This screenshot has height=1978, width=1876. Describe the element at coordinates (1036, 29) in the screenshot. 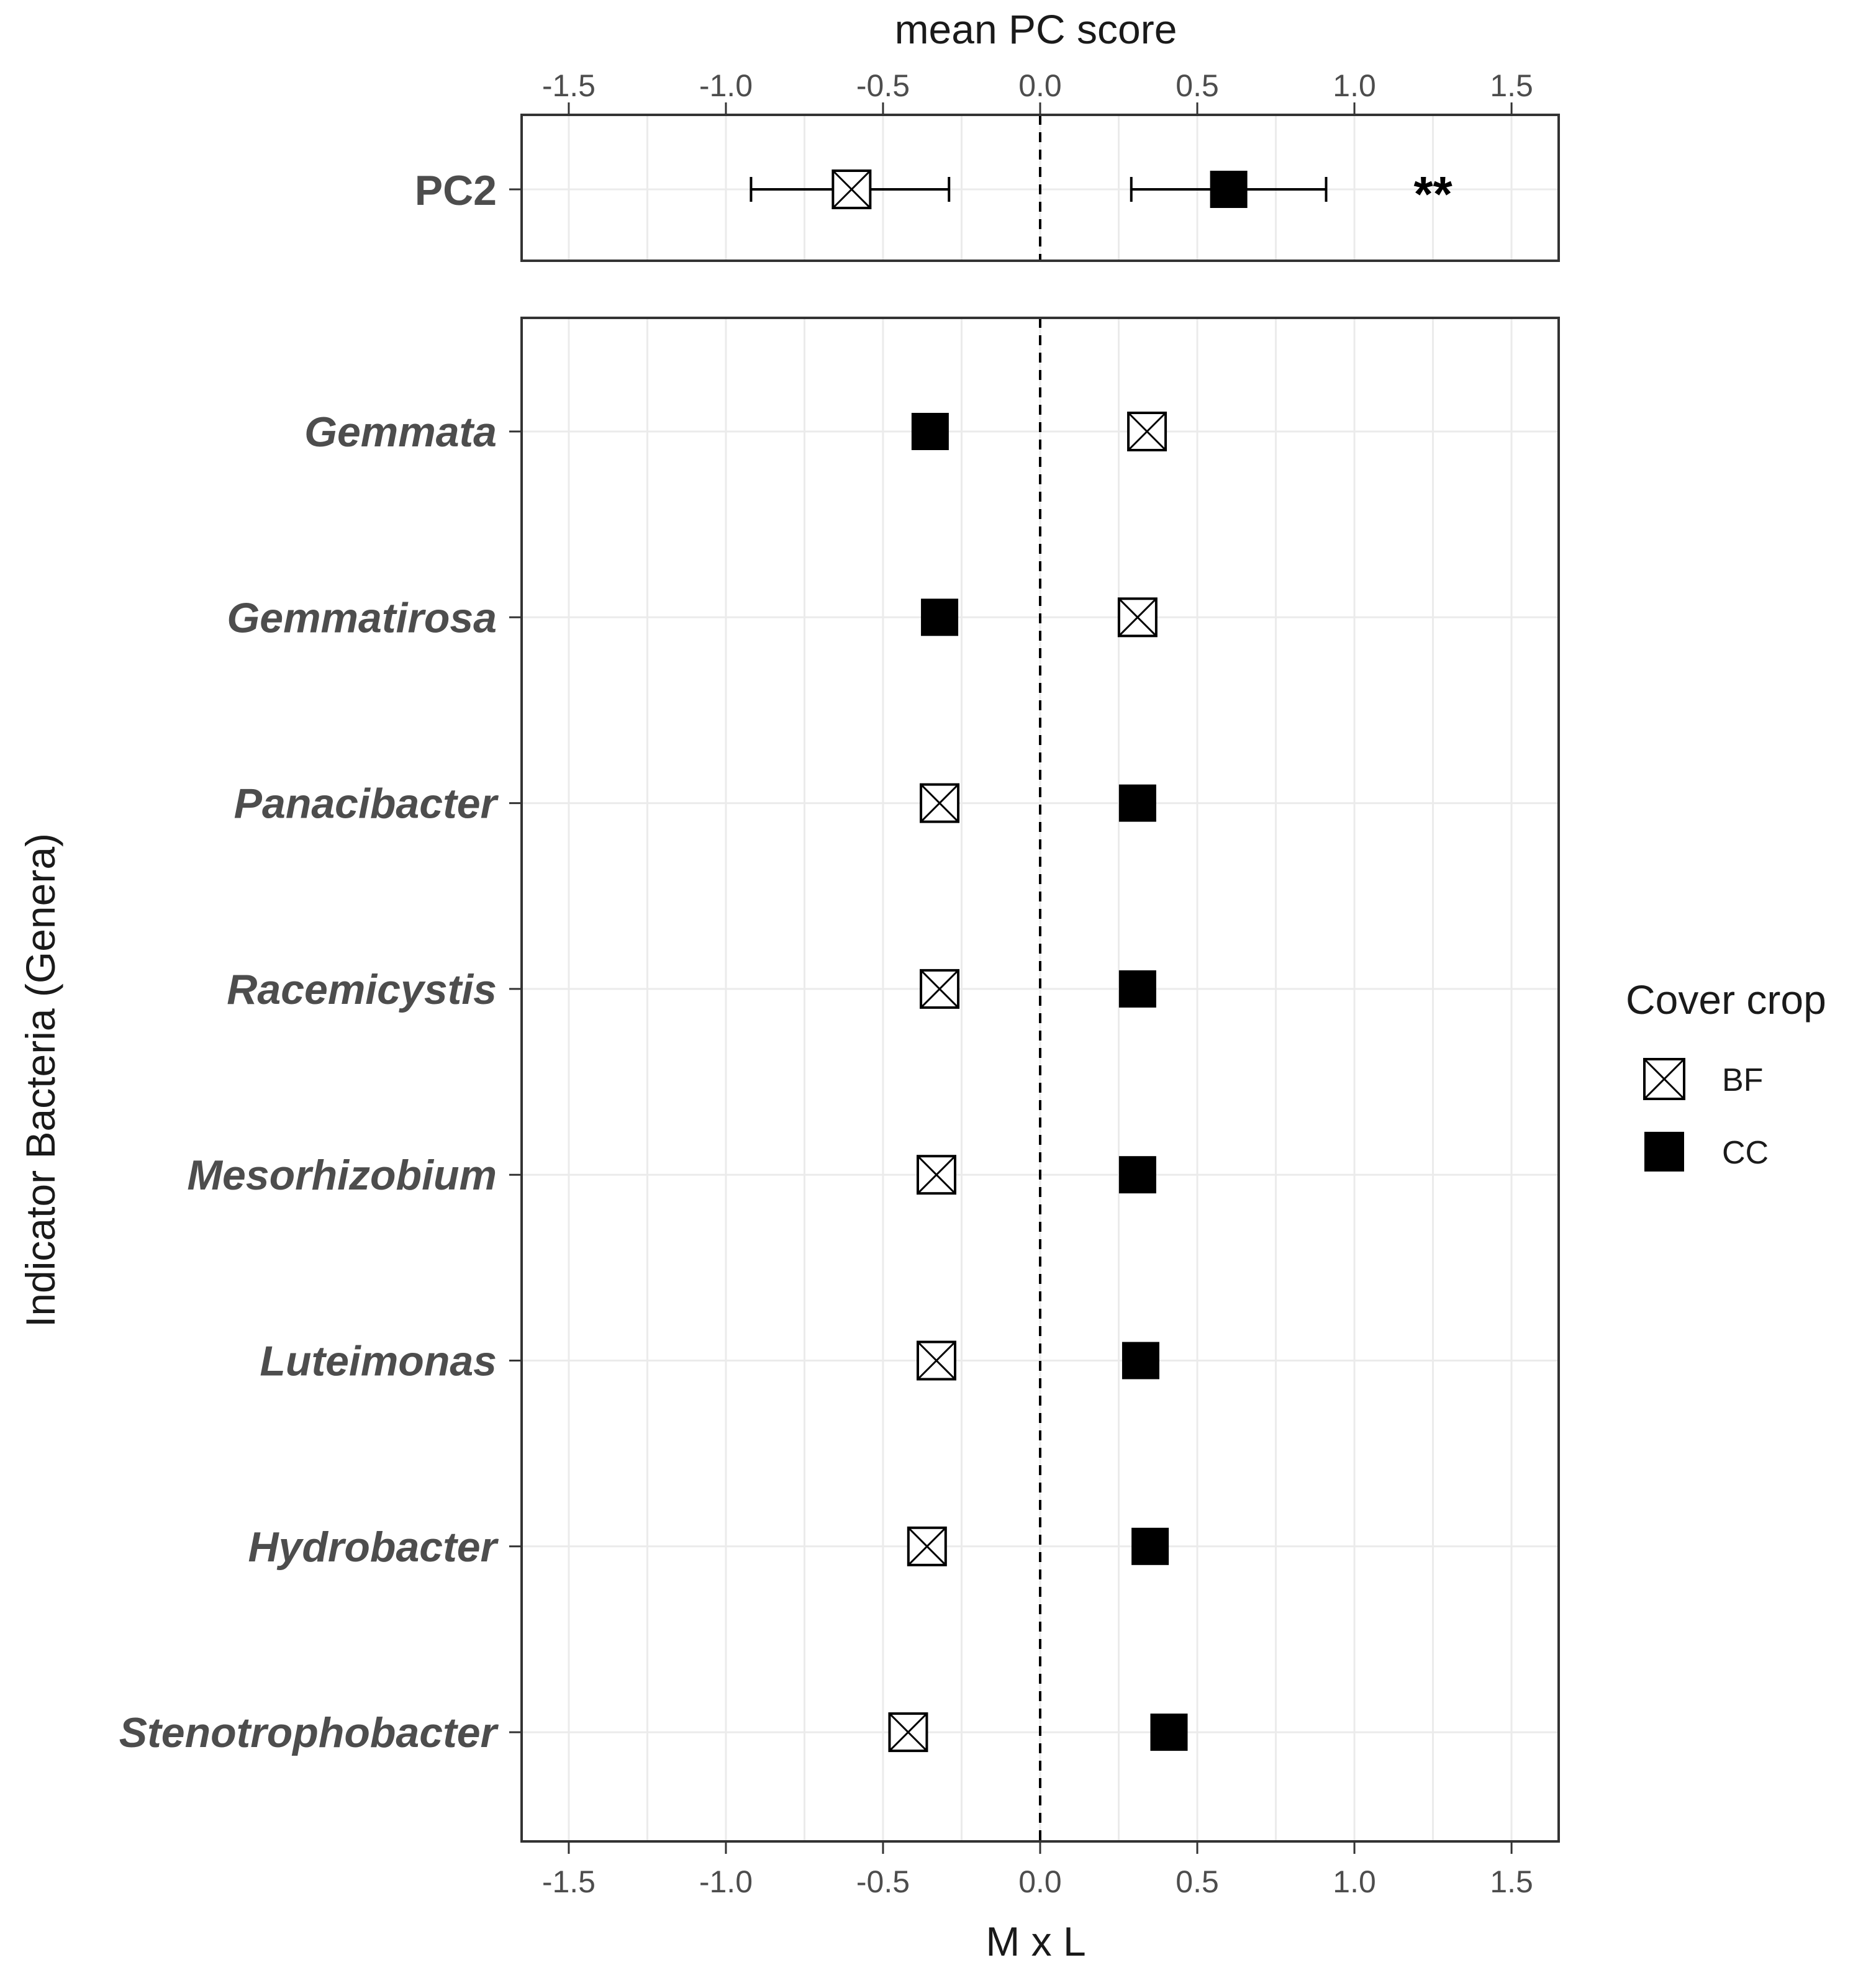

I see `top-axis-title: mean PC score` at that location.